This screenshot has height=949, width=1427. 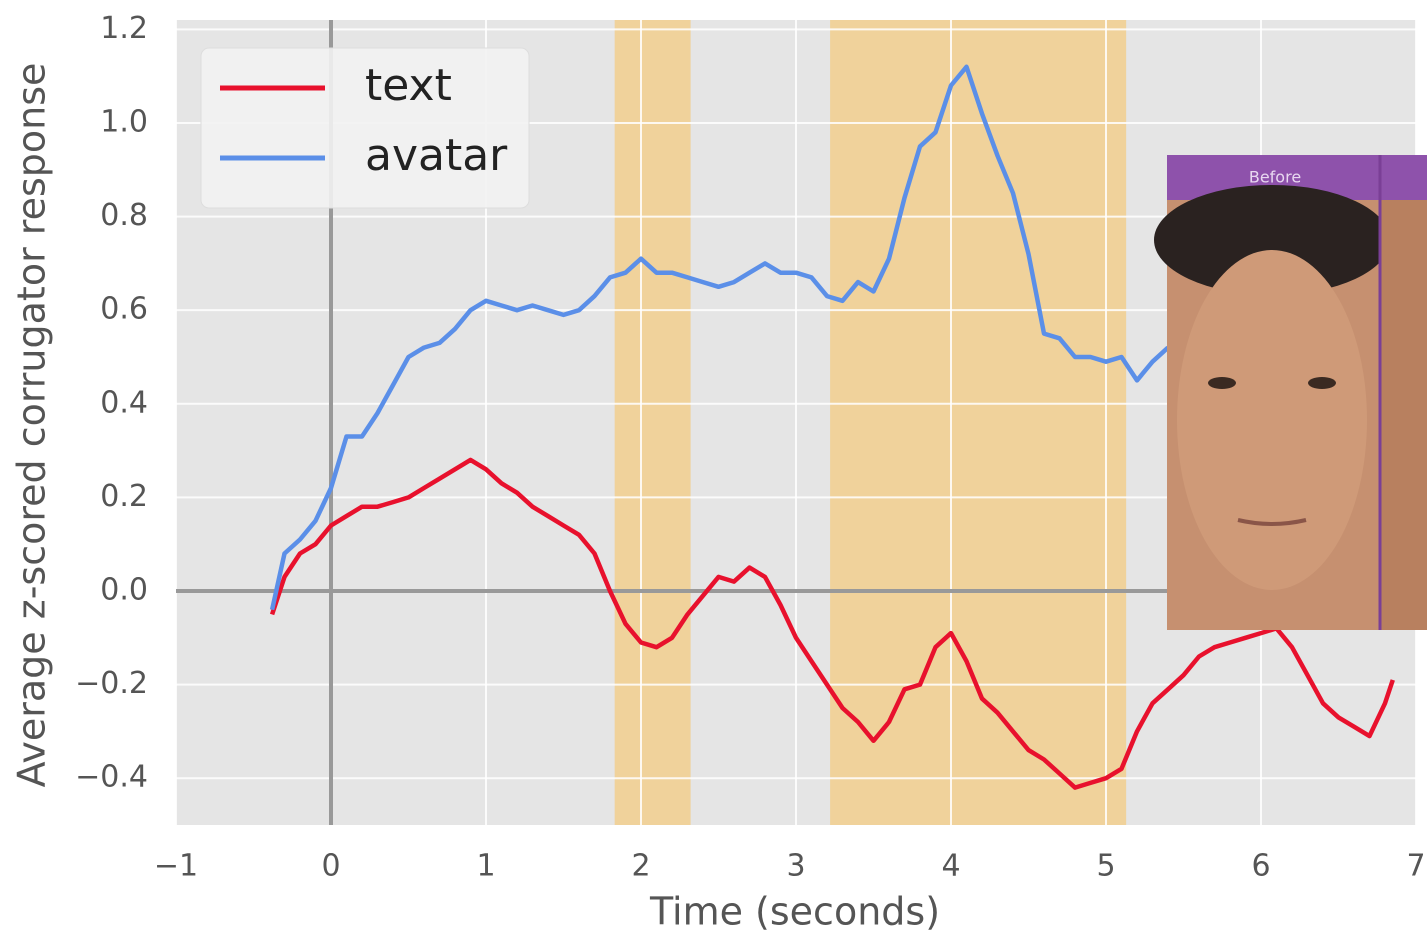 I want to click on y-tick-label: 0.4, so click(x=124, y=402).